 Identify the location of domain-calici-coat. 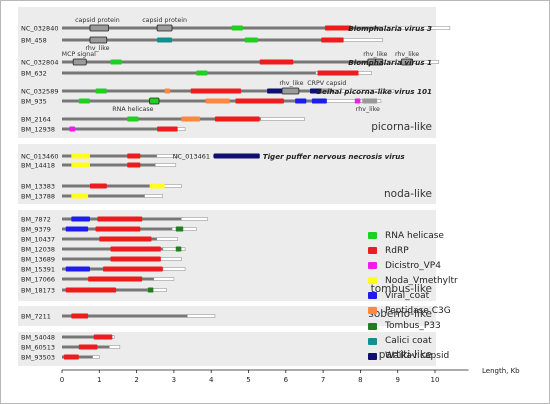
(165, 40).